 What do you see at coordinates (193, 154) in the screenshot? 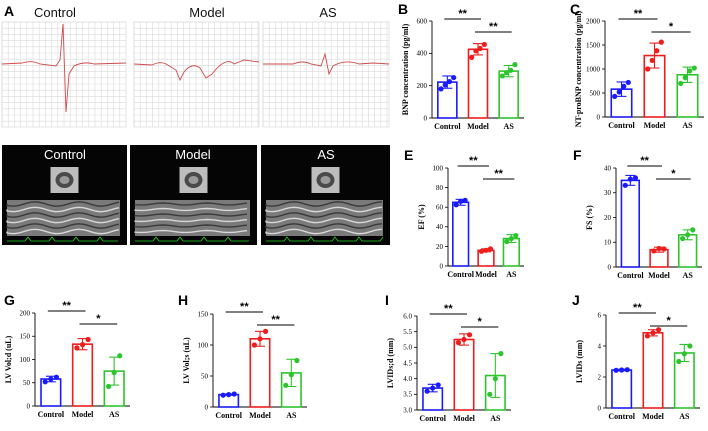
I see `echo-title-model: Model` at bounding box center [193, 154].